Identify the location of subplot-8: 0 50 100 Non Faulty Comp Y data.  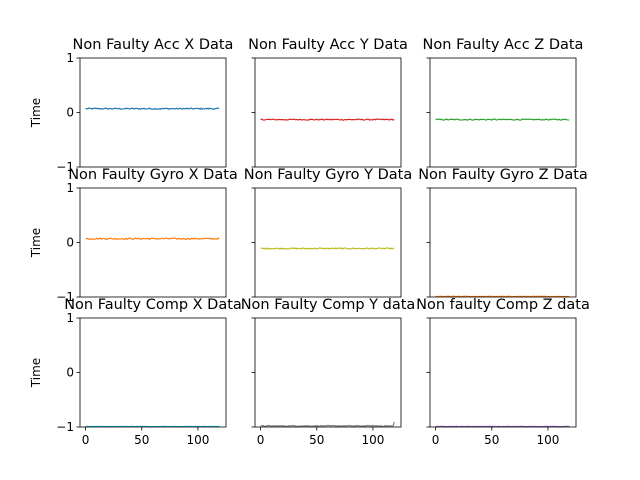
(328, 372).